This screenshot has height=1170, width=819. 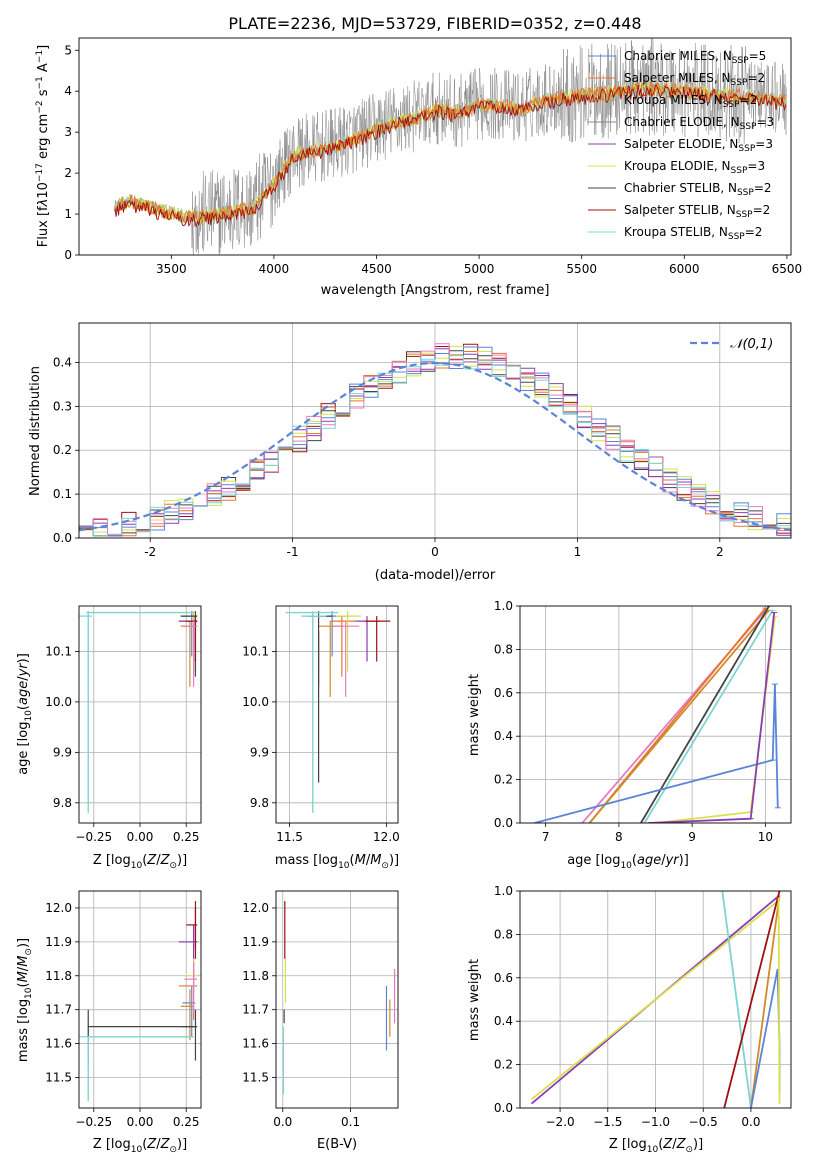 What do you see at coordinates (140, 862) in the screenshot?
I see `ageZ-xlabel: Z [log10(Z/Z⊙)]` at bounding box center [140, 862].